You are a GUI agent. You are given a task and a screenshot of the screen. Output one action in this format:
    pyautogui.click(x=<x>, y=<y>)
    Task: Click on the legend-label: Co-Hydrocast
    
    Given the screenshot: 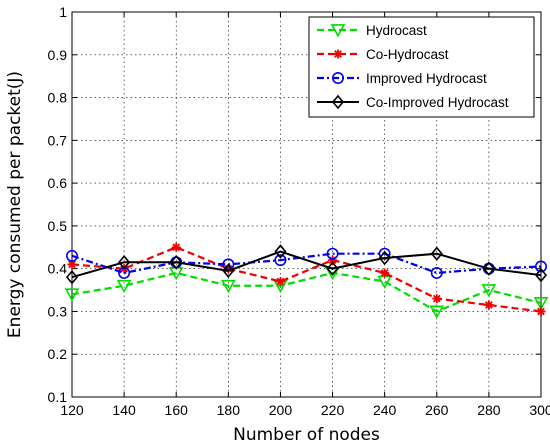 What is the action you would take?
    pyautogui.click(x=407, y=54)
    